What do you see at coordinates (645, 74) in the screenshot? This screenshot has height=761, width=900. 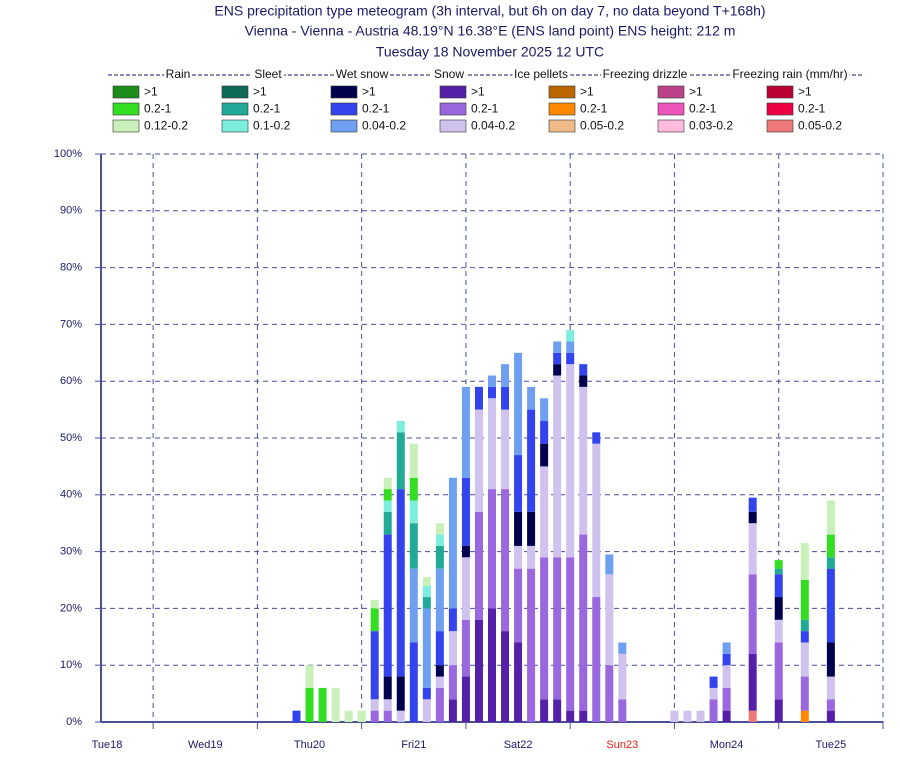 I see `legend-group: Freezing drizzle` at bounding box center [645, 74].